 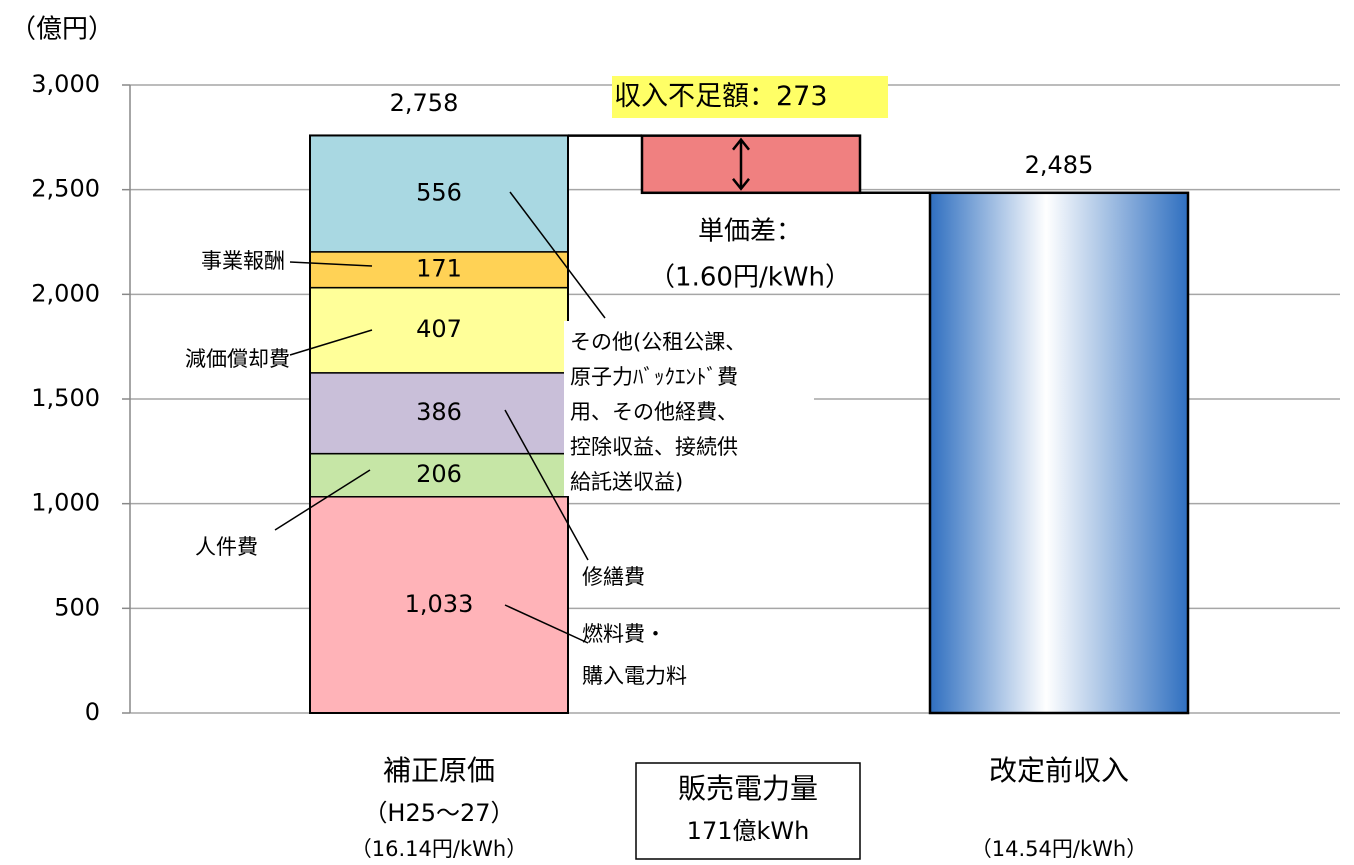 What do you see at coordinates (654, 412) in the screenshot?
I see `segment-name: 用、その他経費、` at bounding box center [654, 412].